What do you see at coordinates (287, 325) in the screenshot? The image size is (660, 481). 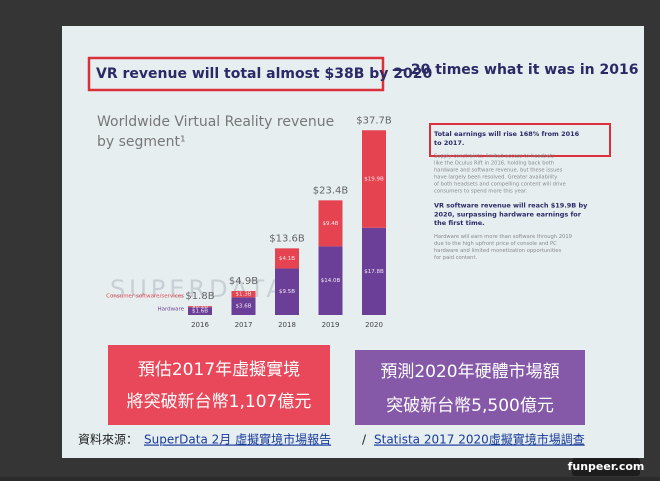 I see `x-tick-label: 2018` at bounding box center [287, 325].